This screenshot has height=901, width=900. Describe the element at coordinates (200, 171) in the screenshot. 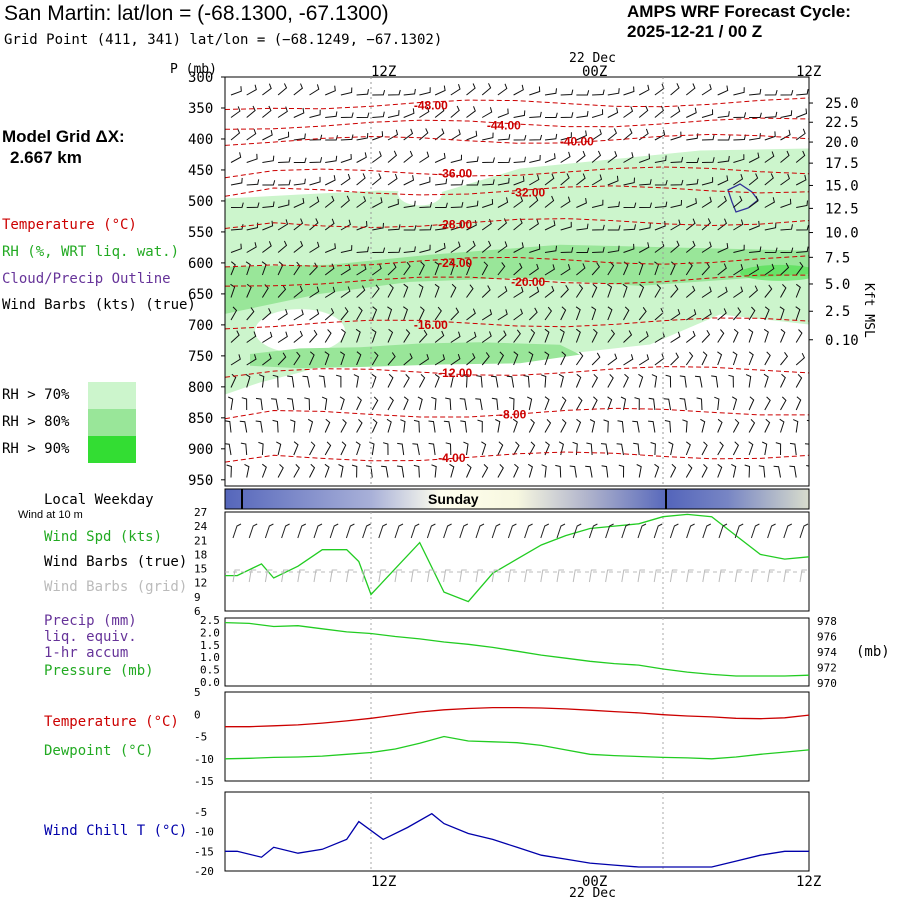

I see `pressure-tick-label: 450` at that location.